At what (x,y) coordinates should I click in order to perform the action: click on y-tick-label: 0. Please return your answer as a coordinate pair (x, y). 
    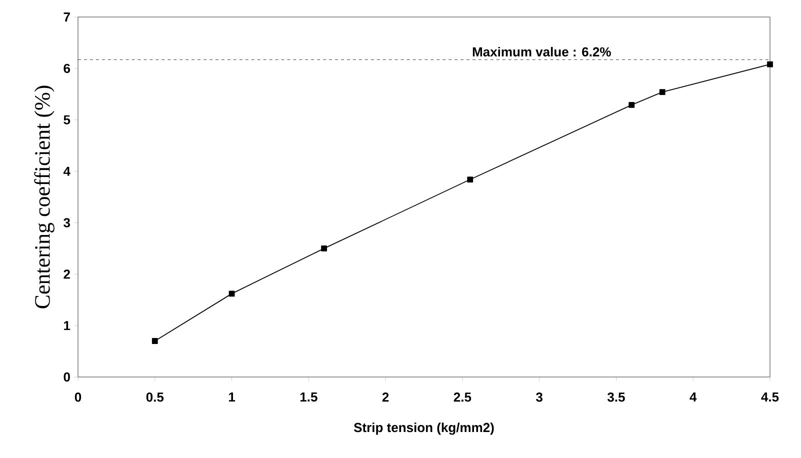
    Looking at the image, I should click on (67, 377).